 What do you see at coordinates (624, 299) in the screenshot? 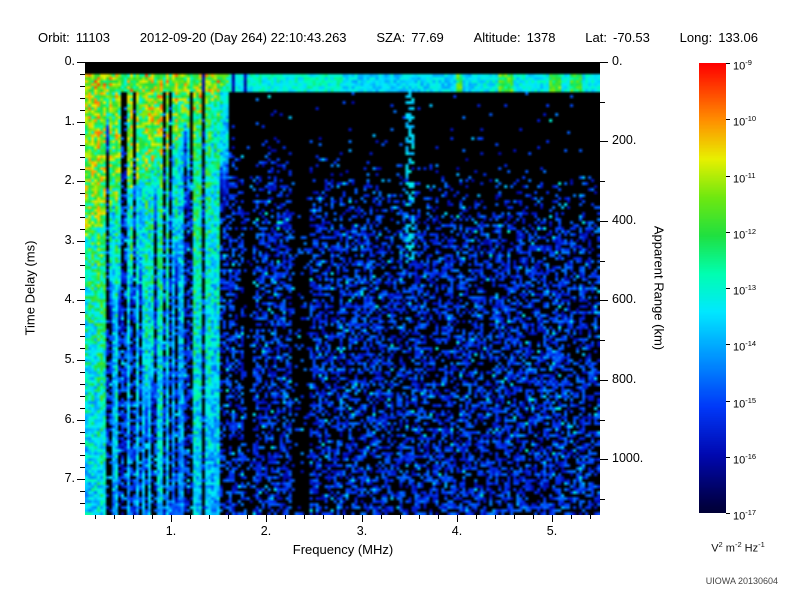
I see `y-axis-right-tick-label: 600.` at bounding box center [624, 299].